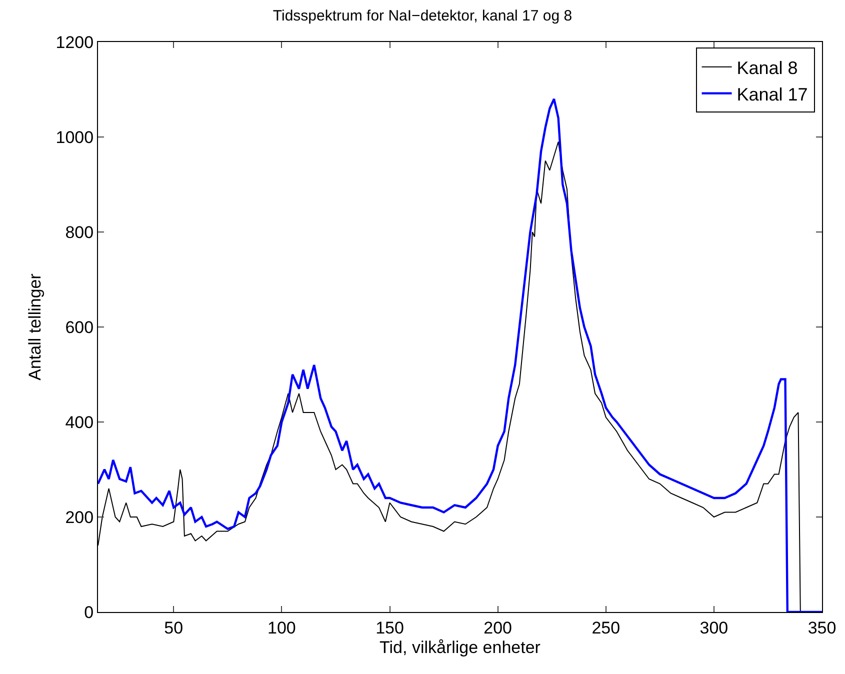 The height and width of the screenshot is (674, 845). I want to click on y-tick-label: 1200, so click(75, 42).